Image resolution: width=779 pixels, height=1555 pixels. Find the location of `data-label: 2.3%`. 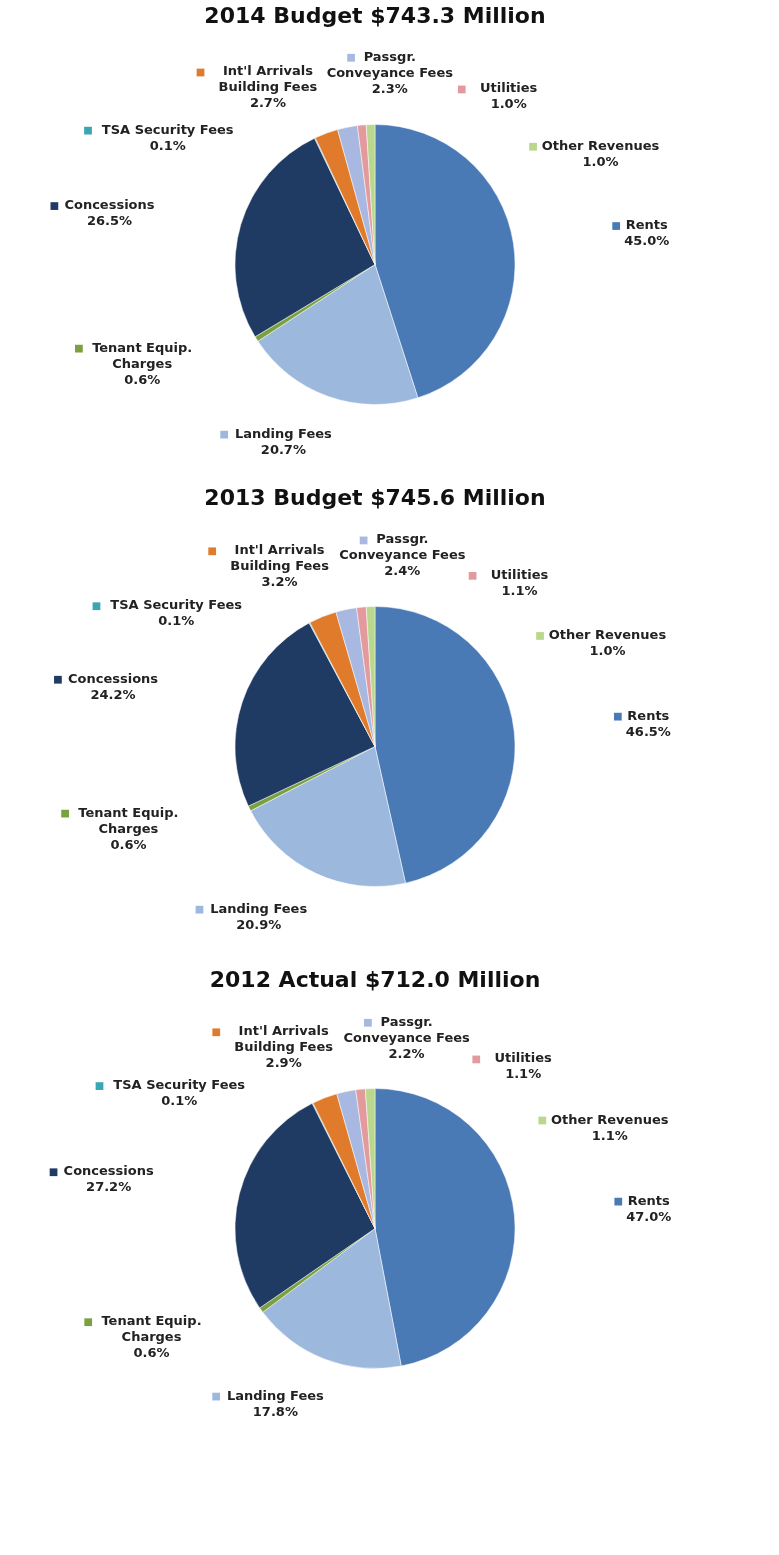

data-label: 2.3% is located at coordinates (389, 88).